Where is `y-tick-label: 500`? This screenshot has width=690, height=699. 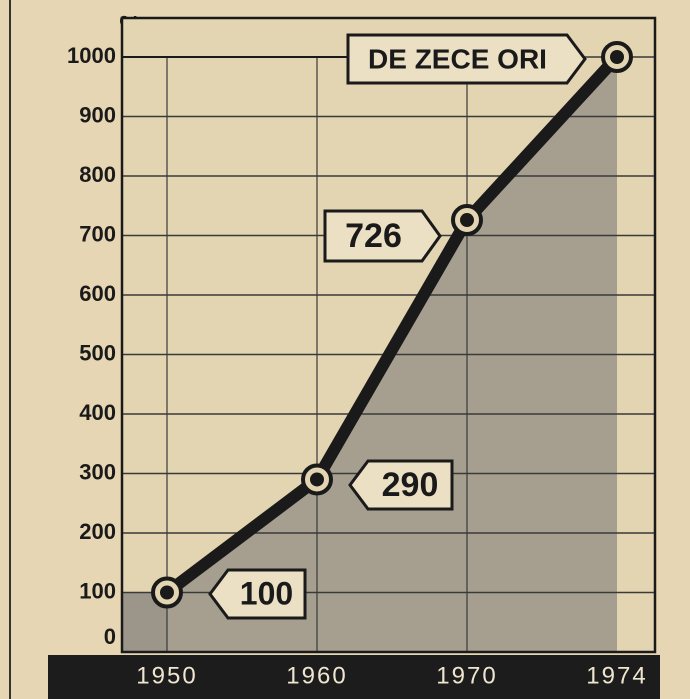 y-tick-label: 500 is located at coordinates (97, 352).